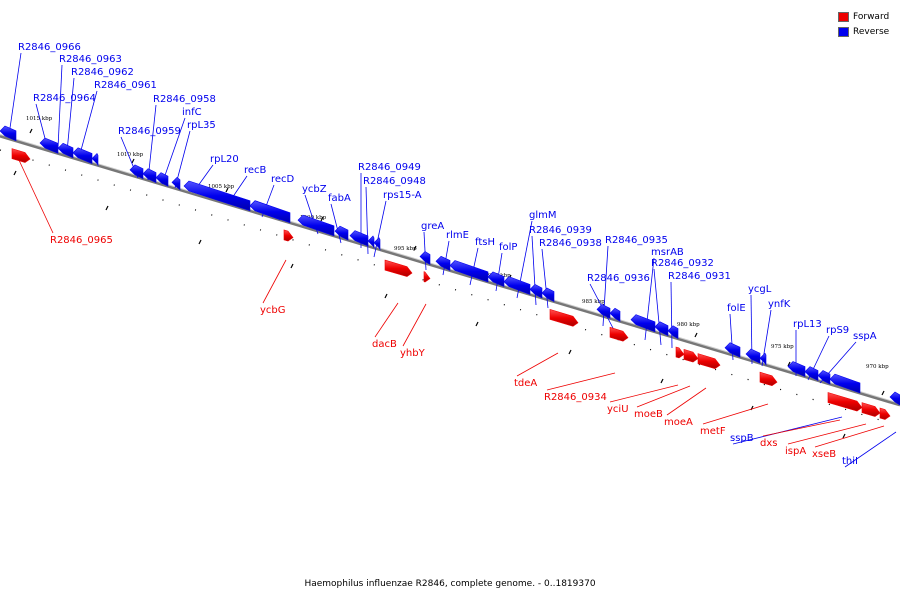  Describe the element at coordinates (753, 356) in the screenshot. I see `gene-ycgL-arrow` at that location.